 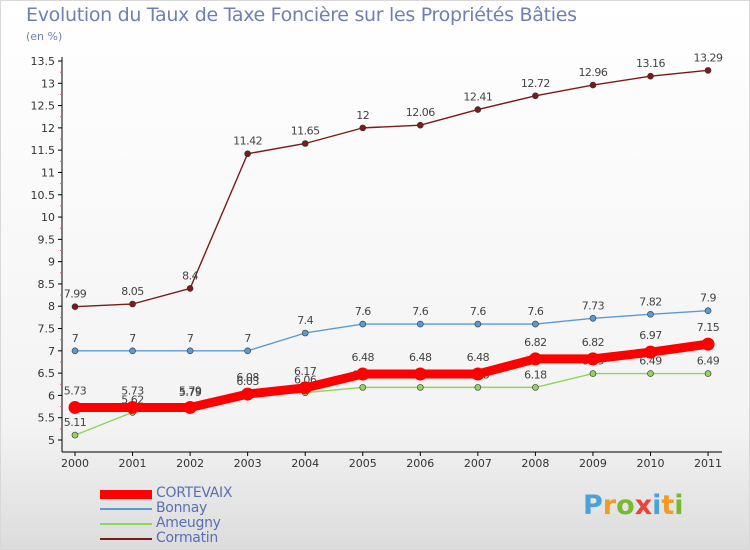 I want to click on data-label-cormatin: 12.72, so click(x=535, y=83).